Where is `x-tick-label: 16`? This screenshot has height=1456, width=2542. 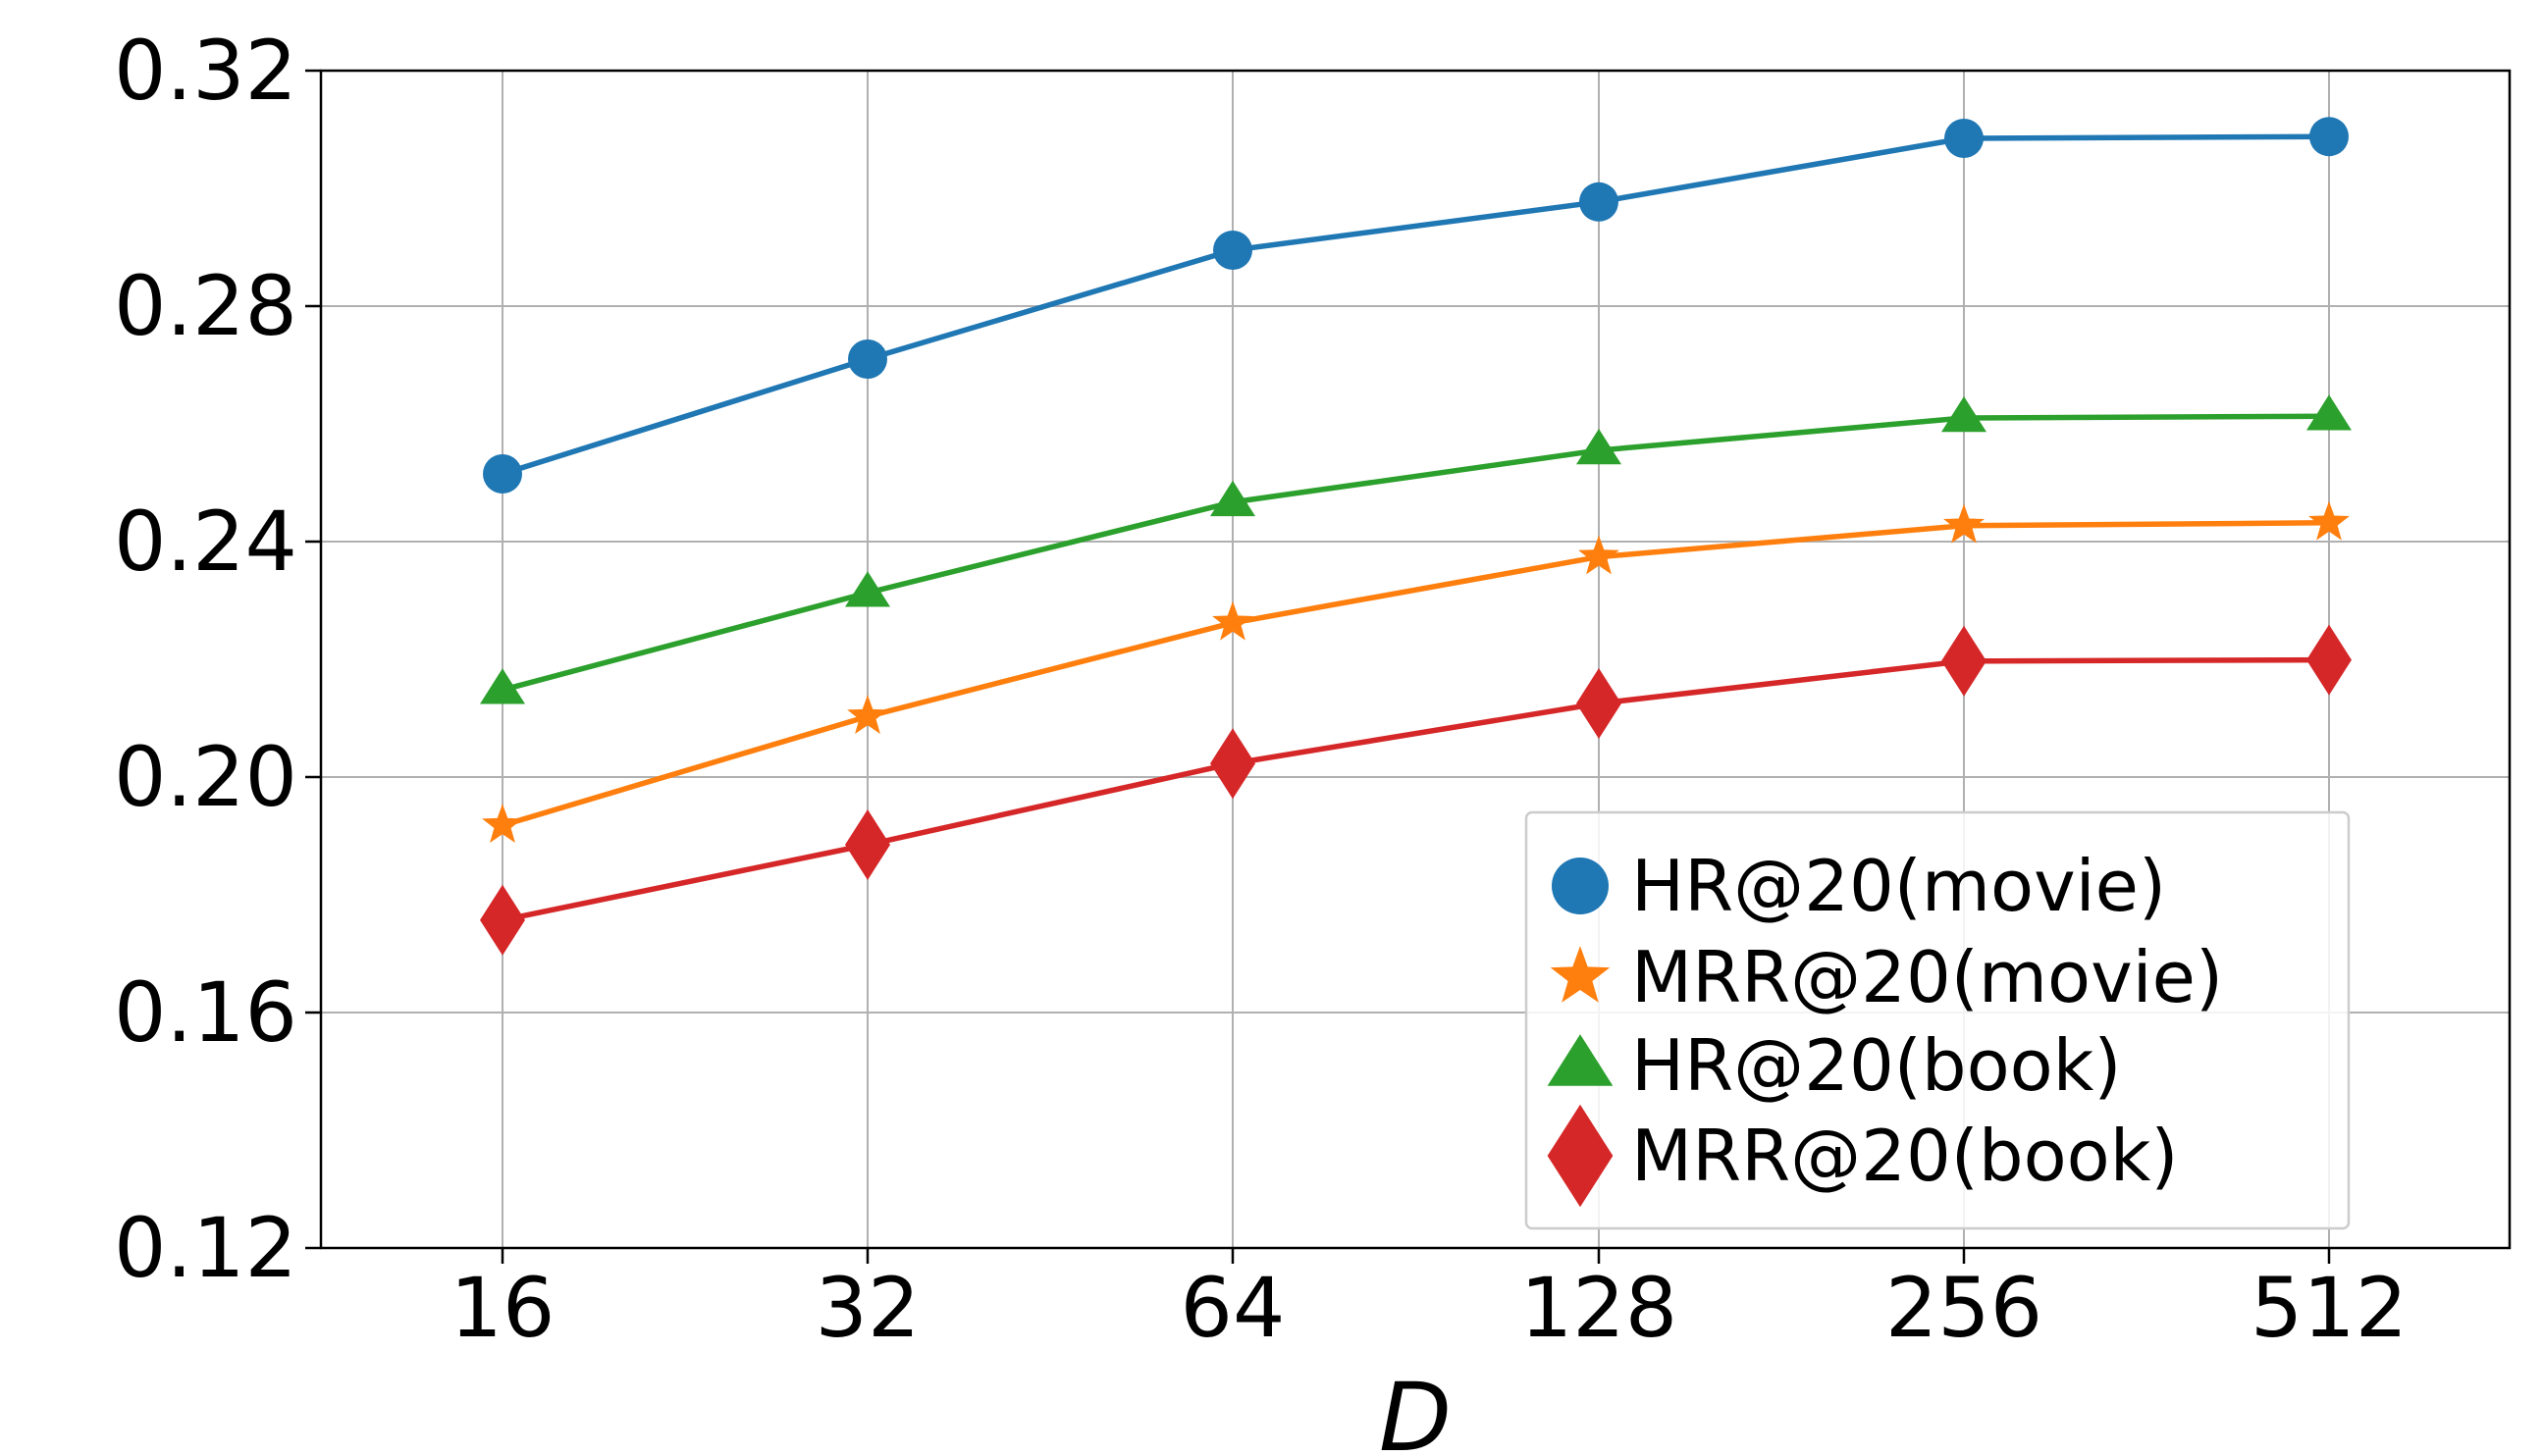 x-tick-label: 16 is located at coordinates (503, 1308).